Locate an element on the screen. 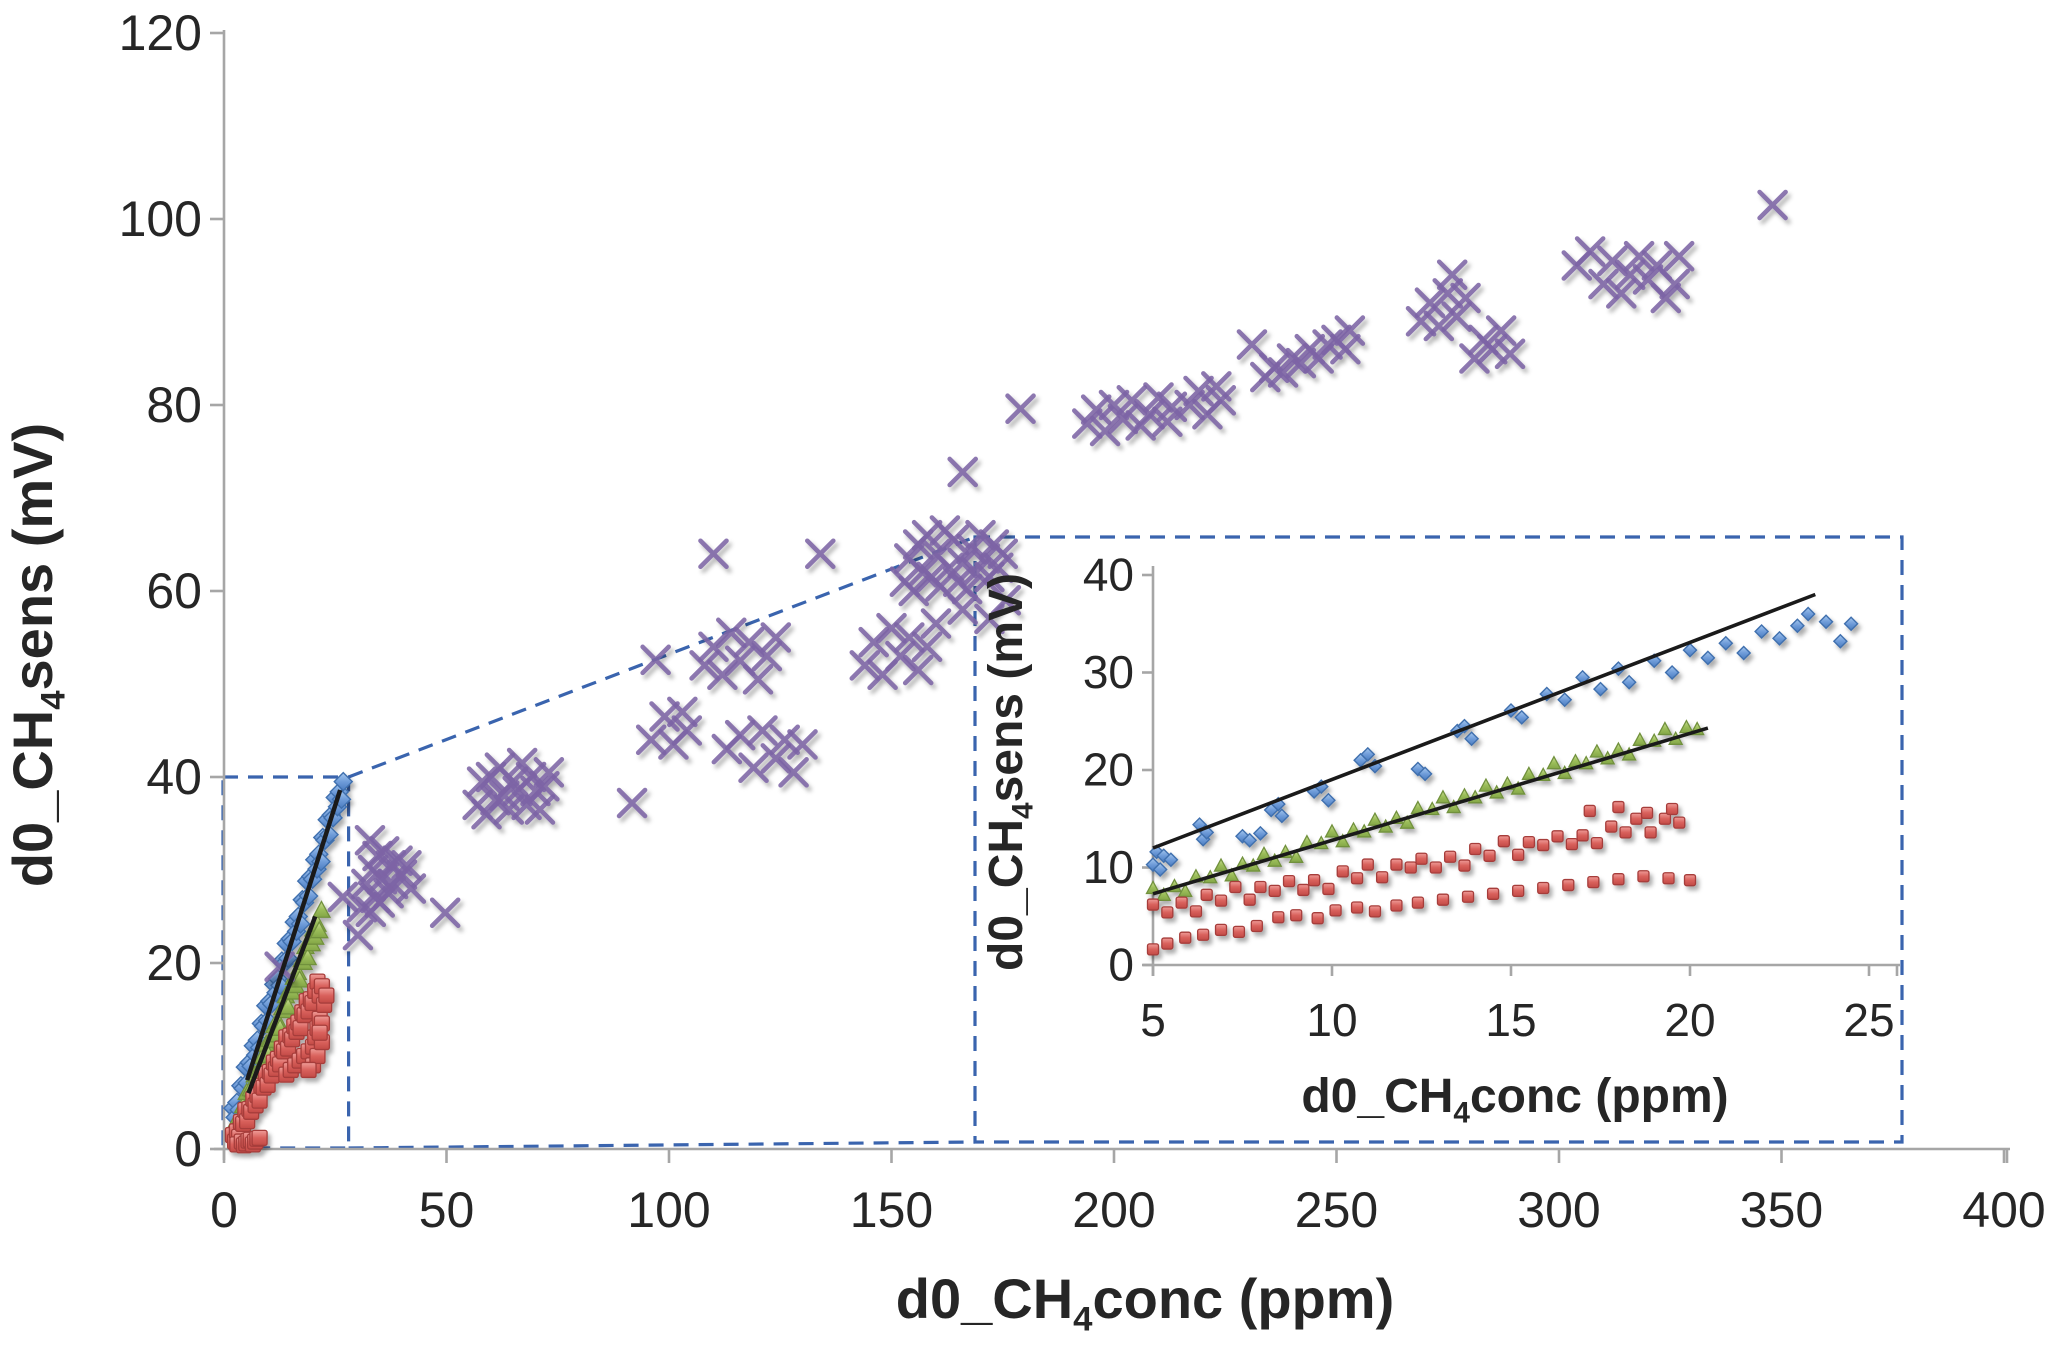 The width and height of the screenshot is (2067, 1357). inset-y-axis-title: d0_CH4sens (mV) is located at coordinates (1010, 772).